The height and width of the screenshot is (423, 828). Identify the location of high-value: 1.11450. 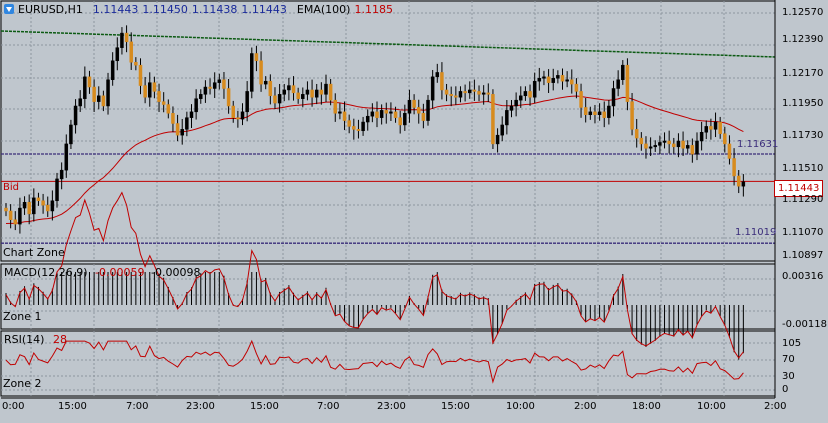
(165, 9).